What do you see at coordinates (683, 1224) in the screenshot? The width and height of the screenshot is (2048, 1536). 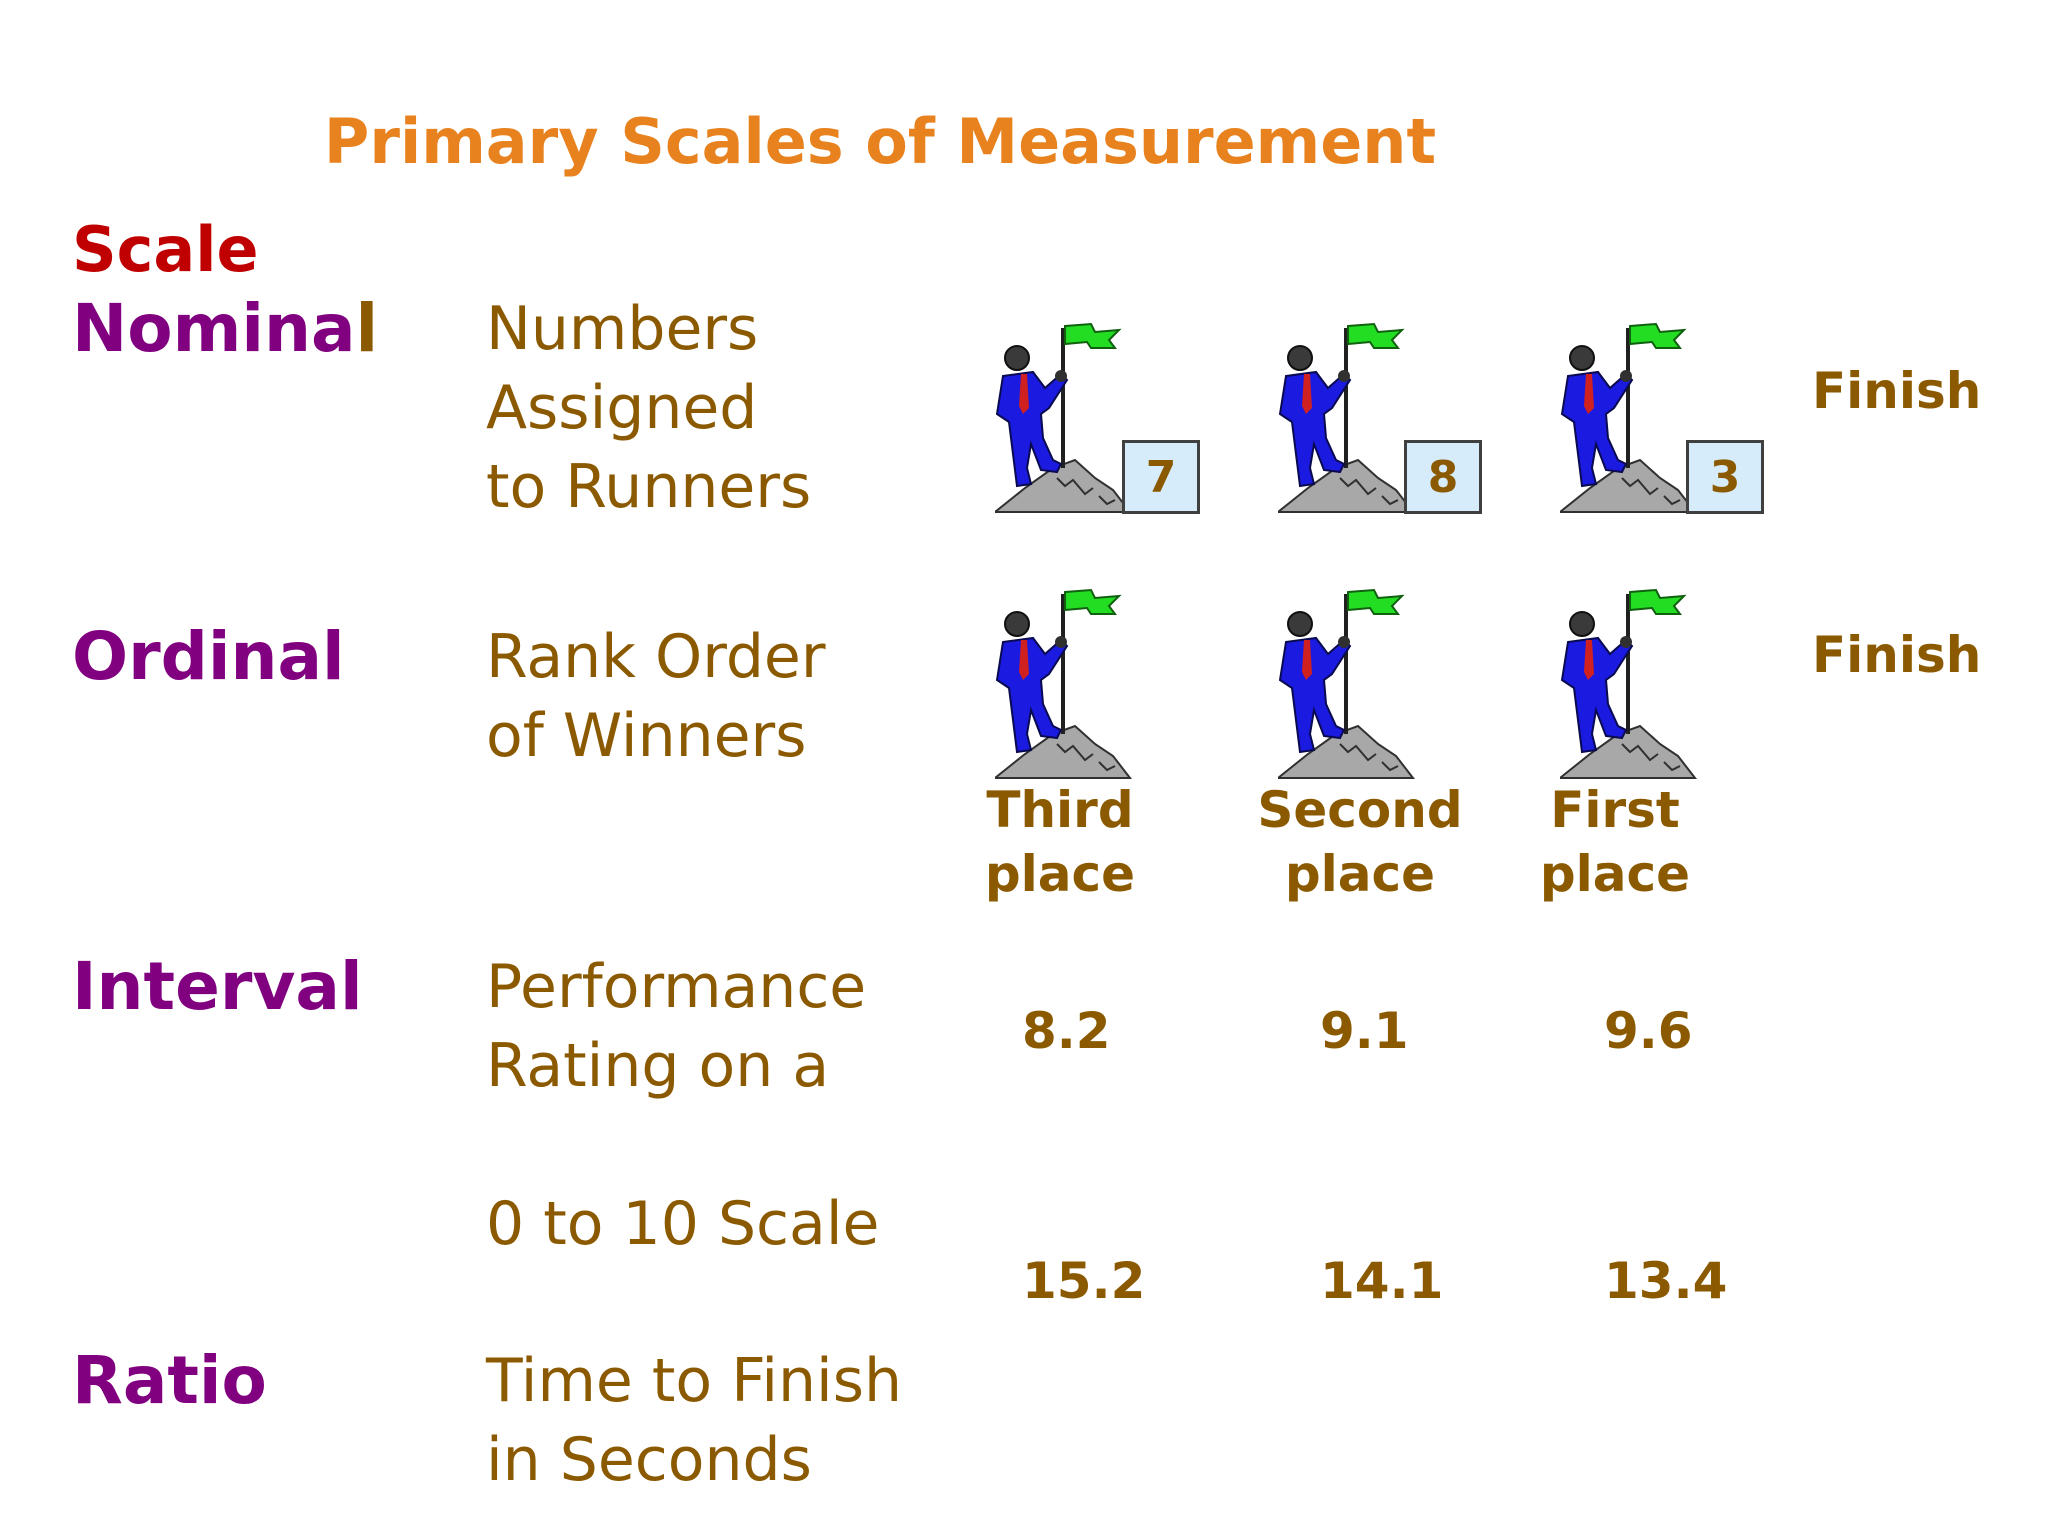 I see `interval-desc-line: 0 to 10 Scale` at bounding box center [683, 1224].